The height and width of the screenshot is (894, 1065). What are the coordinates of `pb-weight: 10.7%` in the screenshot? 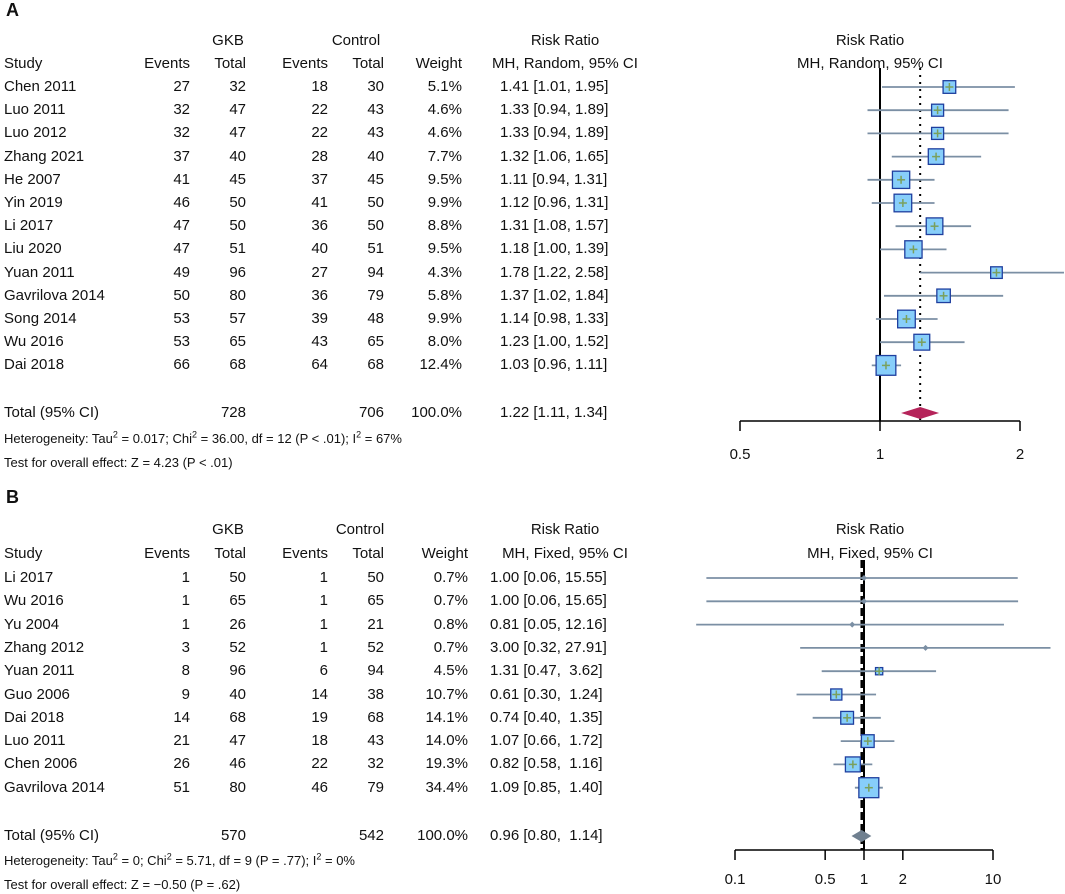 It's located at (446, 694).